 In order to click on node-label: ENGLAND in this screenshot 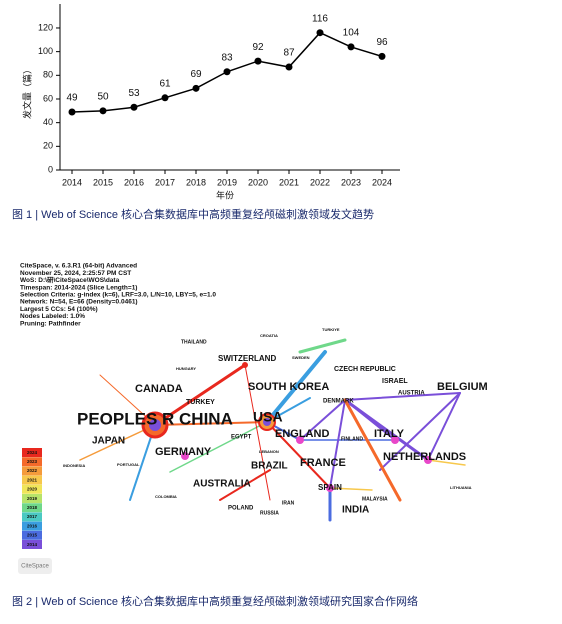, I will do `click(302, 434)`.